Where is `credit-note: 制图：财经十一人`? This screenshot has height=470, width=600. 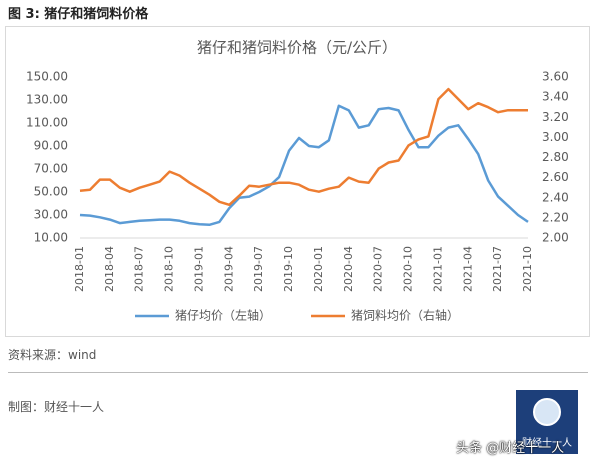
credit-note: 制图：财经十一人 is located at coordinates (56, 407).